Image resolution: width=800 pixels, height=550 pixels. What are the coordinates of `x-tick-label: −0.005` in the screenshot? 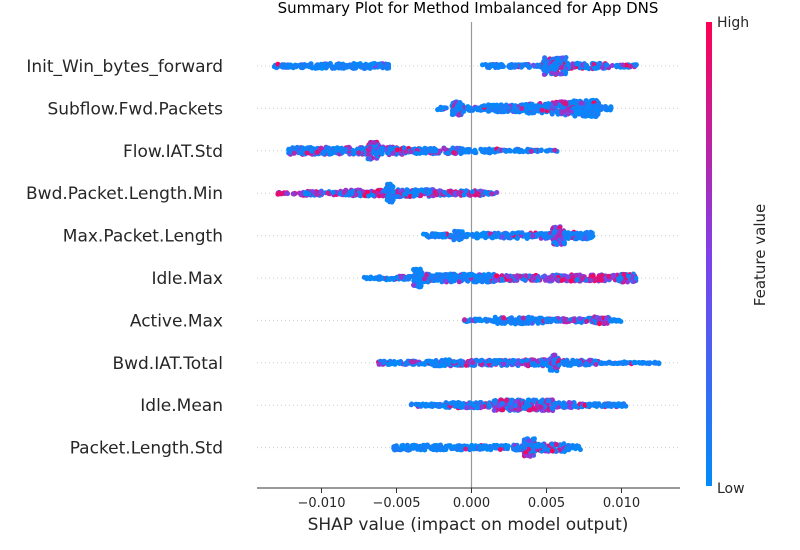 It's located at (396, 503).